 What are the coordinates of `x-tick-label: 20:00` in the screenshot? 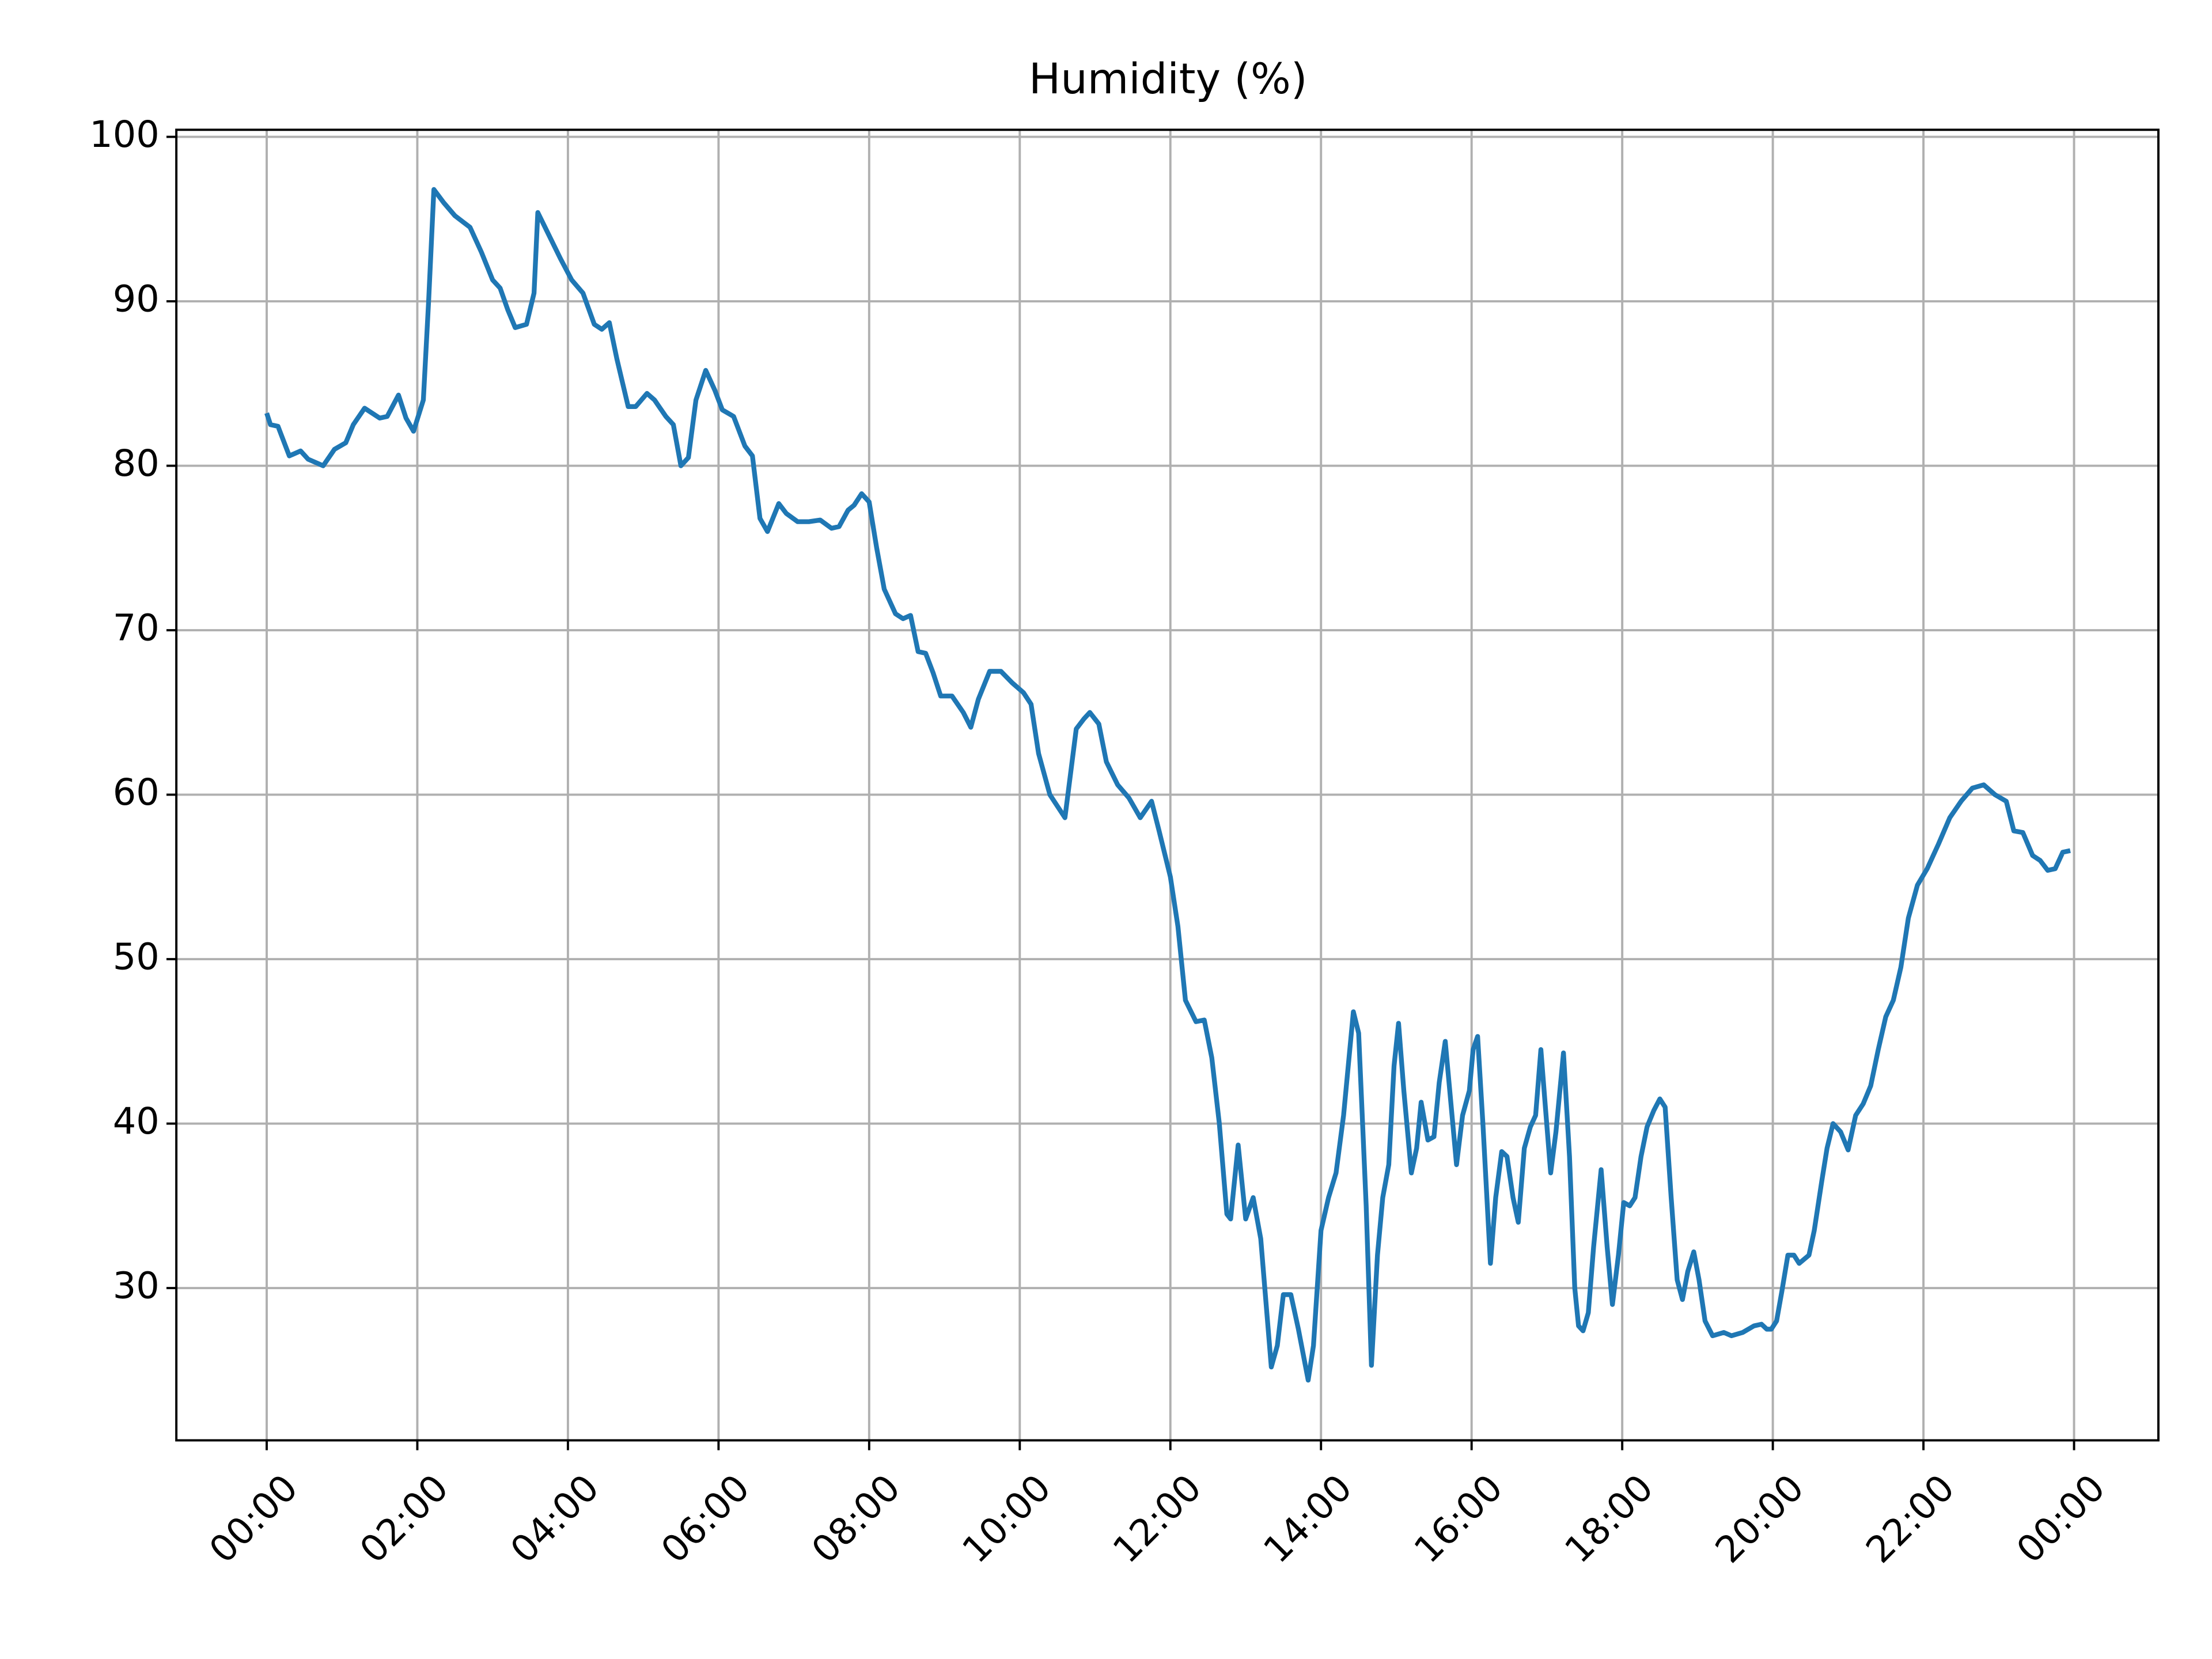 It's located at (1759, 1519).